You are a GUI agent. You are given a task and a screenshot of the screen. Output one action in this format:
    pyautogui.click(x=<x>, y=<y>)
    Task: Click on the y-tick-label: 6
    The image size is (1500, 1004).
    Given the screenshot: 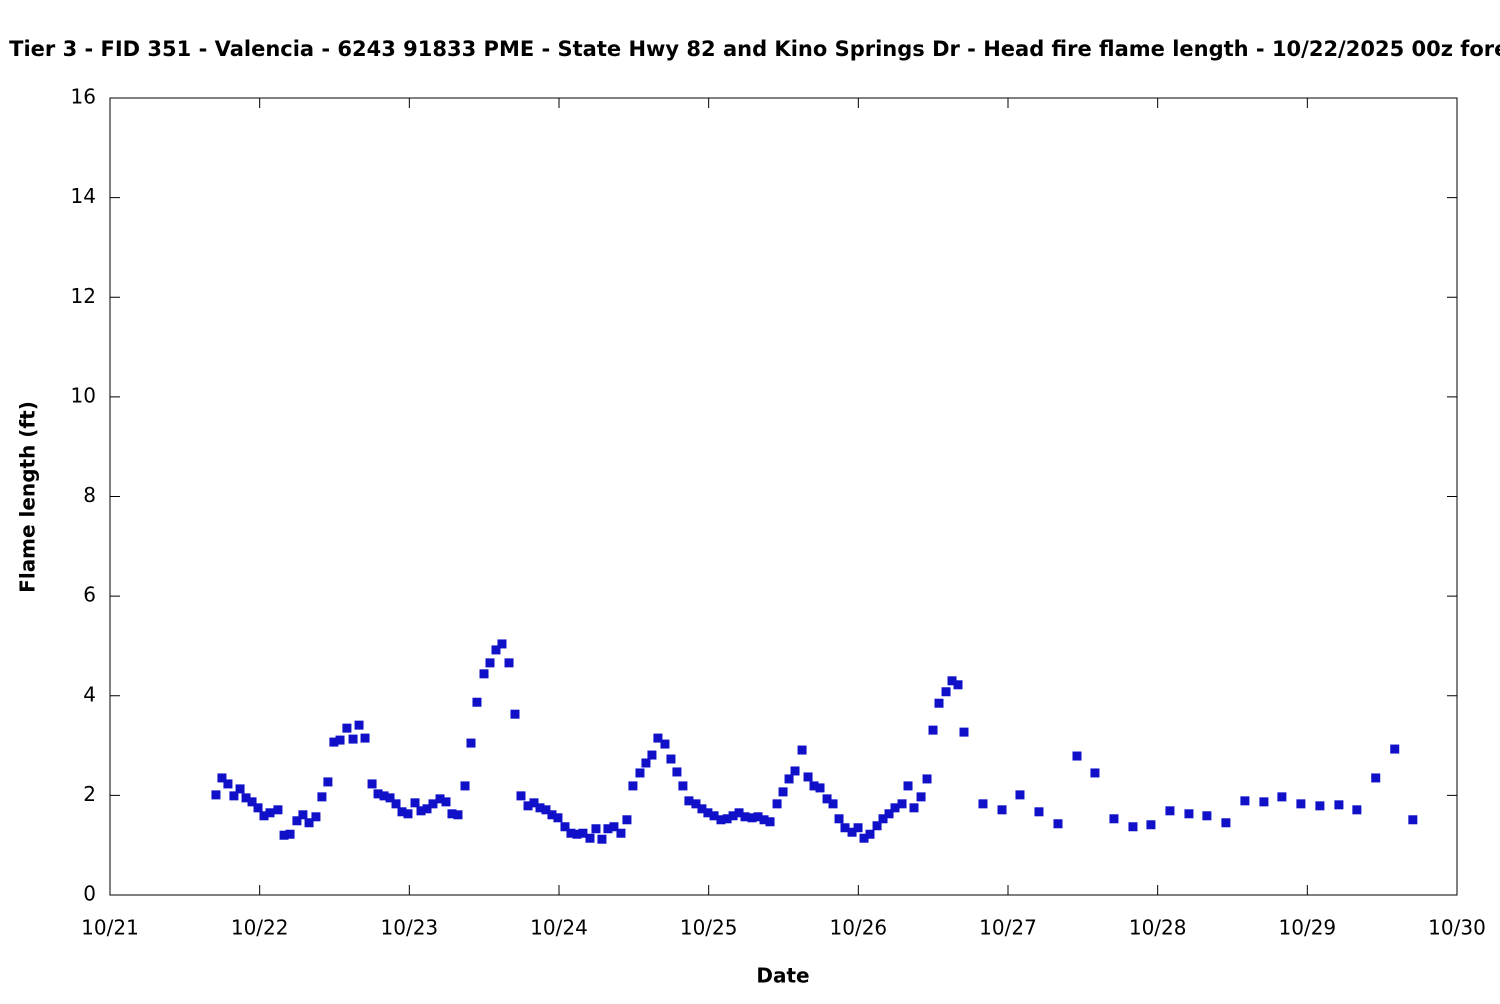 What is the action you would take?
    pyautogui.click(x=89, y=595)
    